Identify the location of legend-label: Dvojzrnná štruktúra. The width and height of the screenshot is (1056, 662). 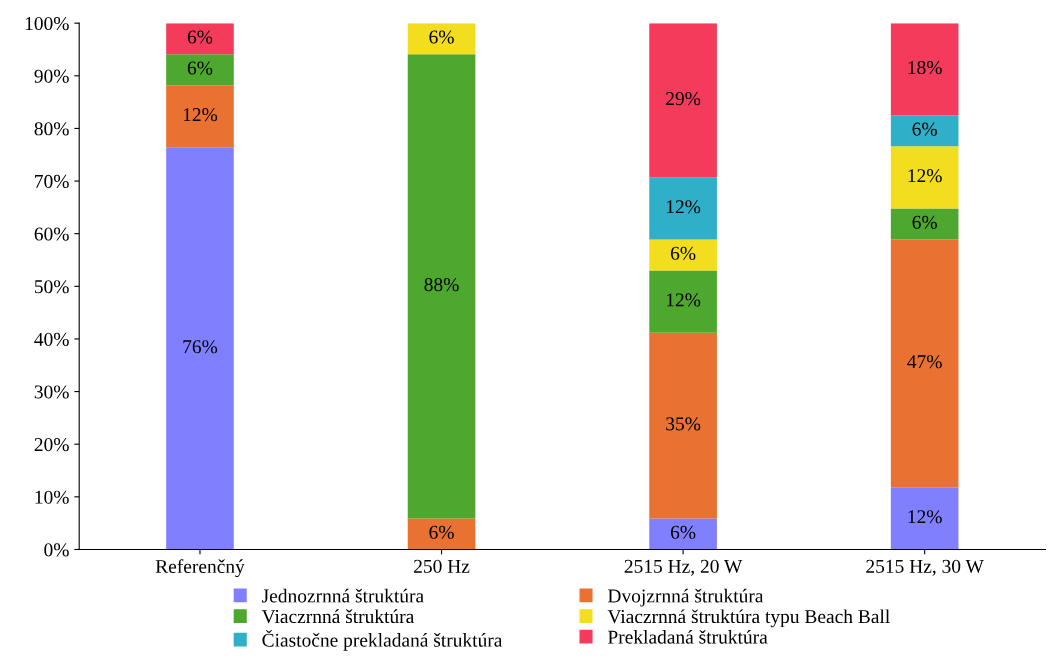
(685, 597).